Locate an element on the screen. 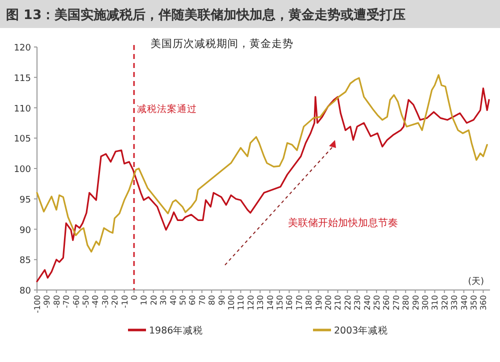 The width and height of the screenshot is (500, 362). x-tick-label: 320 is located at coordinates (445, 302).